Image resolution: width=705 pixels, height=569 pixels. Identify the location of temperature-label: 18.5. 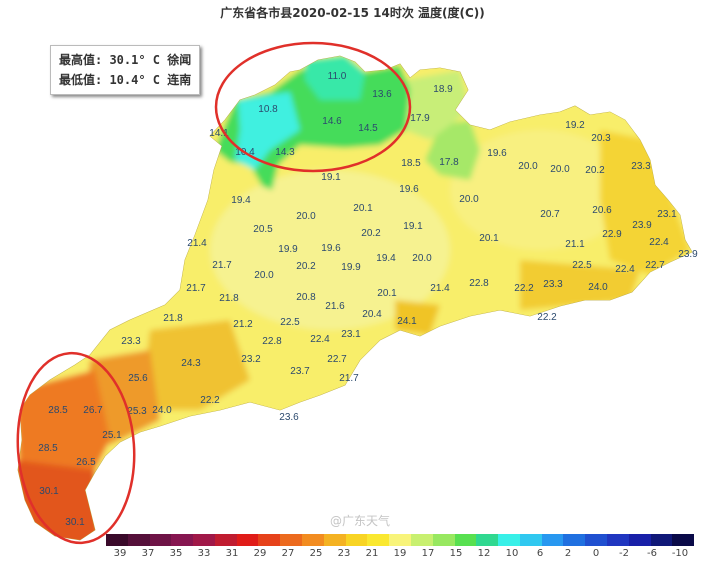
(411, 163).